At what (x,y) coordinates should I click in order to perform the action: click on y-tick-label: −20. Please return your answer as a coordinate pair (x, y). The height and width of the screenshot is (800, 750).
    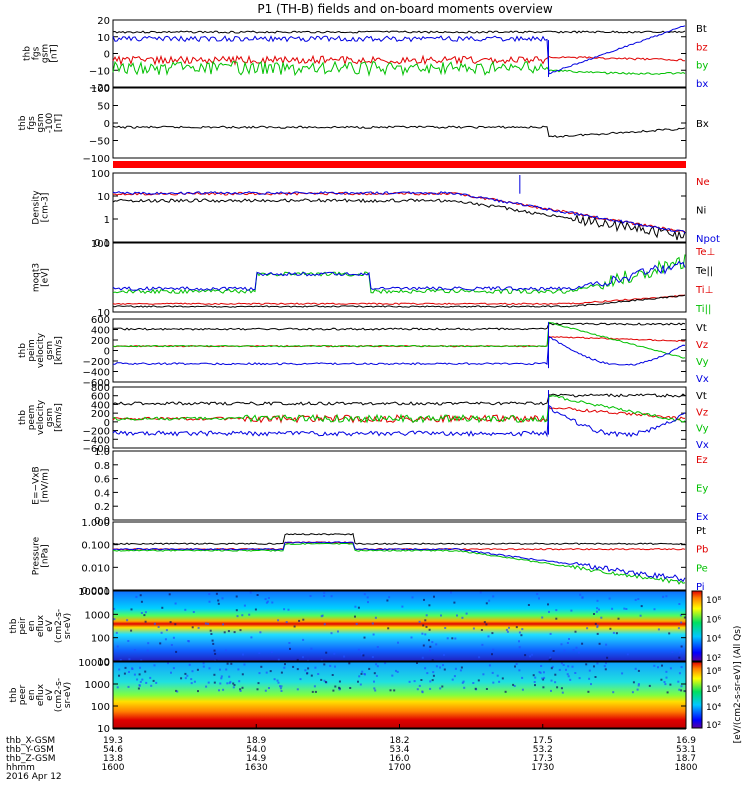
    Looking at the image, I should click on (99, 88).